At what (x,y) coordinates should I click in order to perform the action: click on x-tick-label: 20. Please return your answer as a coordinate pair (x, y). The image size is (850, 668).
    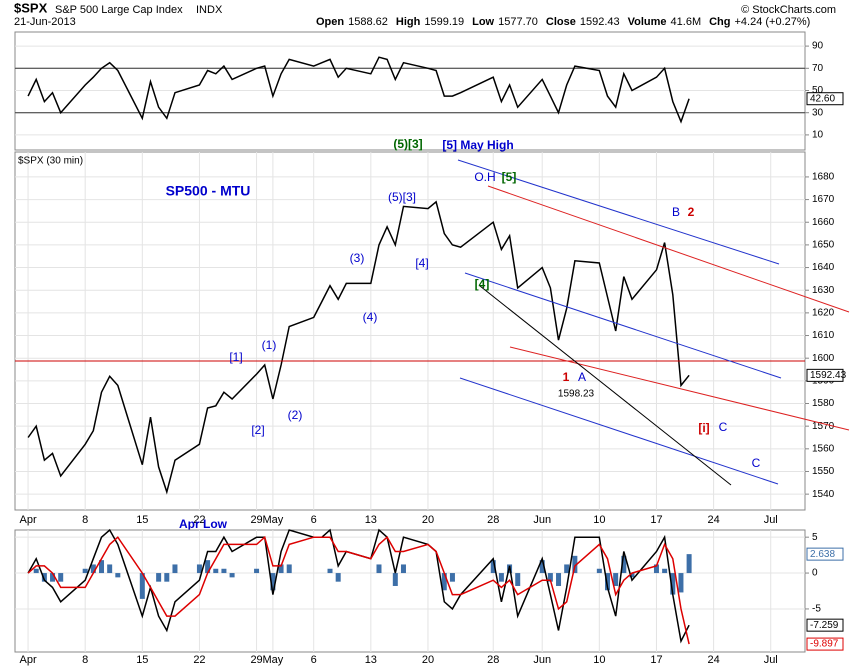
    Looking at the image, I should click on (428, 660).